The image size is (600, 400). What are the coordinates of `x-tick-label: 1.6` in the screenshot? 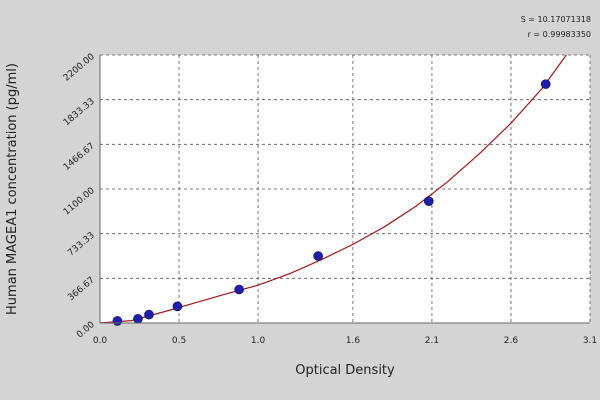 It's located at (353, 341).